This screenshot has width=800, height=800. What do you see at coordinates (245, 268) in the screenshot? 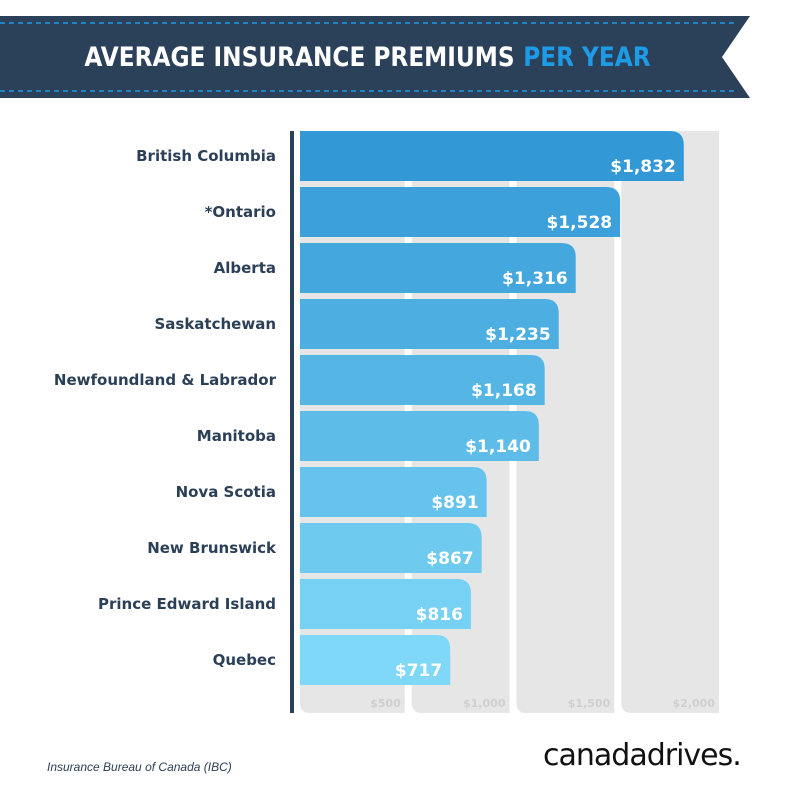
I see `category-label: Alberta` at bounding box center [245, 268].